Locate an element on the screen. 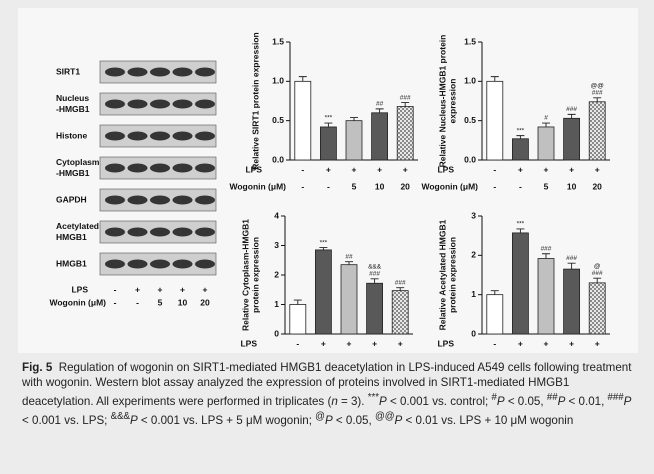  significance-label: @@ is located at coordinates (598, 86).